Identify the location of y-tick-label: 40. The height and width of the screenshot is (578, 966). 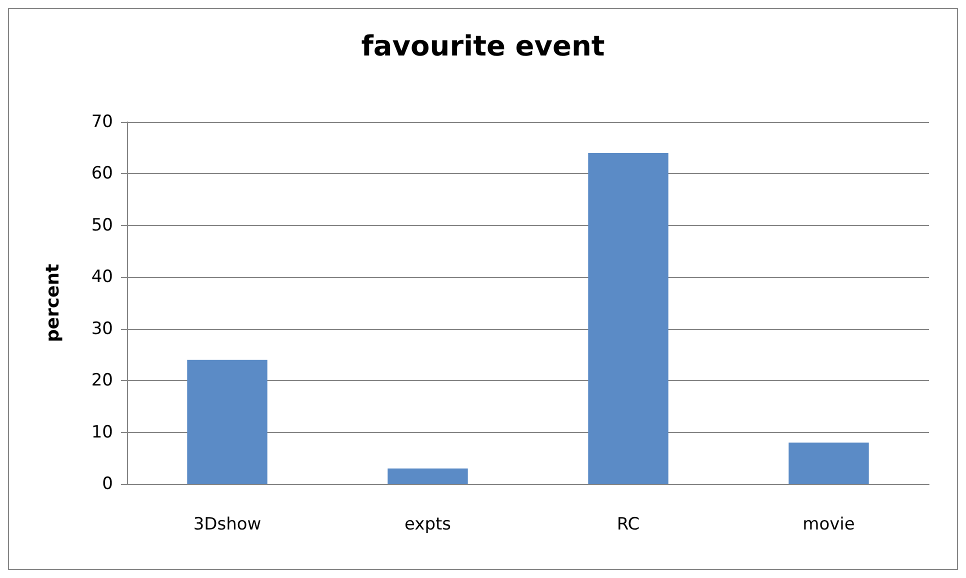
(102, 277).